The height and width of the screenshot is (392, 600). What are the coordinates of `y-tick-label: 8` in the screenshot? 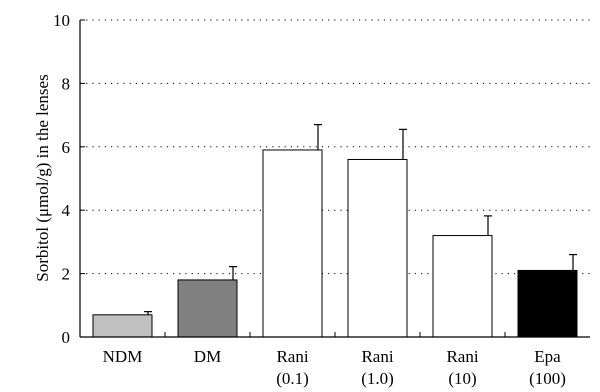 It's located at (66, 83).